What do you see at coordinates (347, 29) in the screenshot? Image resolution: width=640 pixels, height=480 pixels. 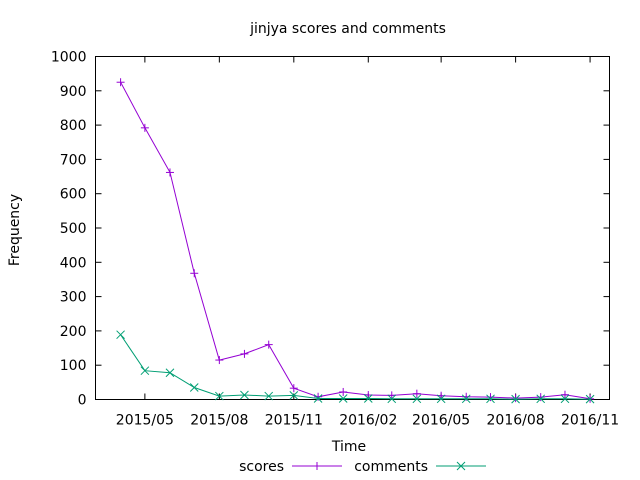 I see `chart-title: jinjya scores and comments` at bounding box center [347, 29].